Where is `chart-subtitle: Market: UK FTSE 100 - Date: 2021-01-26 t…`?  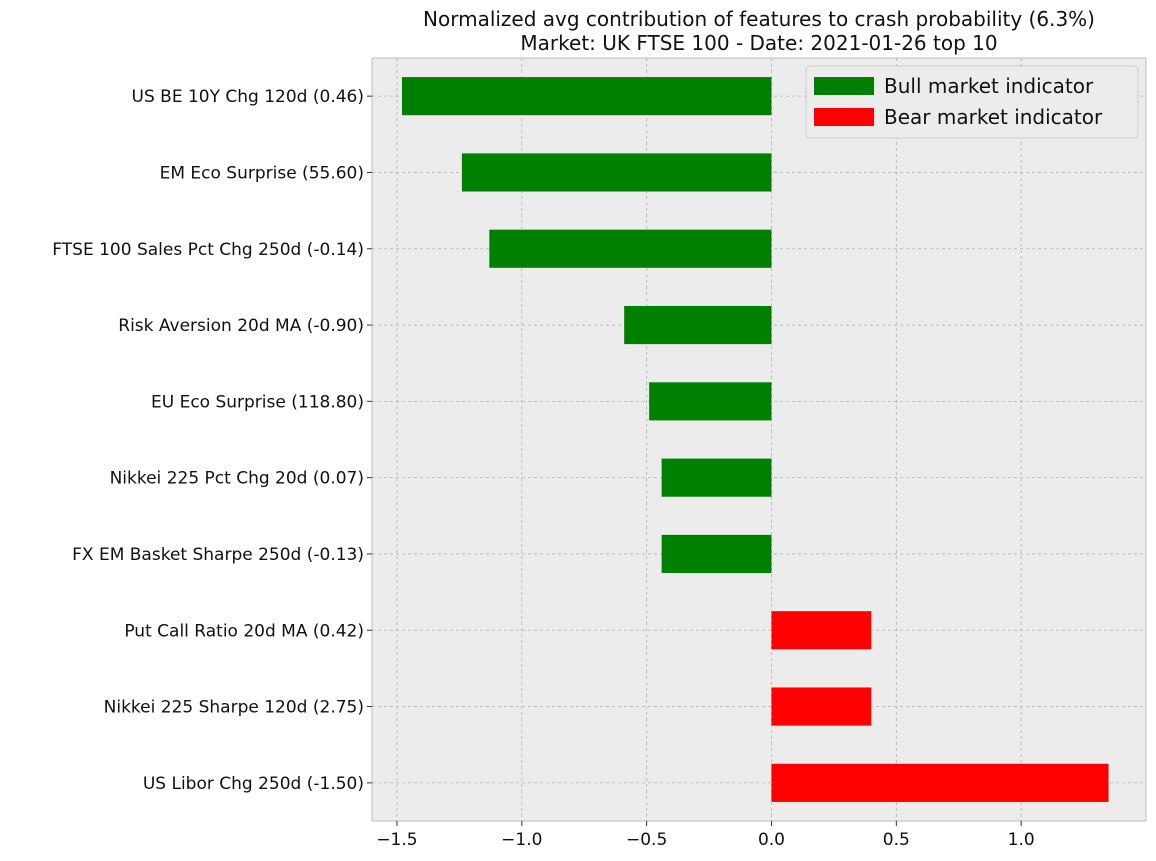 chart-subtitle: Market: UK FTSE 100 - Date: 2021-01-26 t… is located at coordinates (758, 43).